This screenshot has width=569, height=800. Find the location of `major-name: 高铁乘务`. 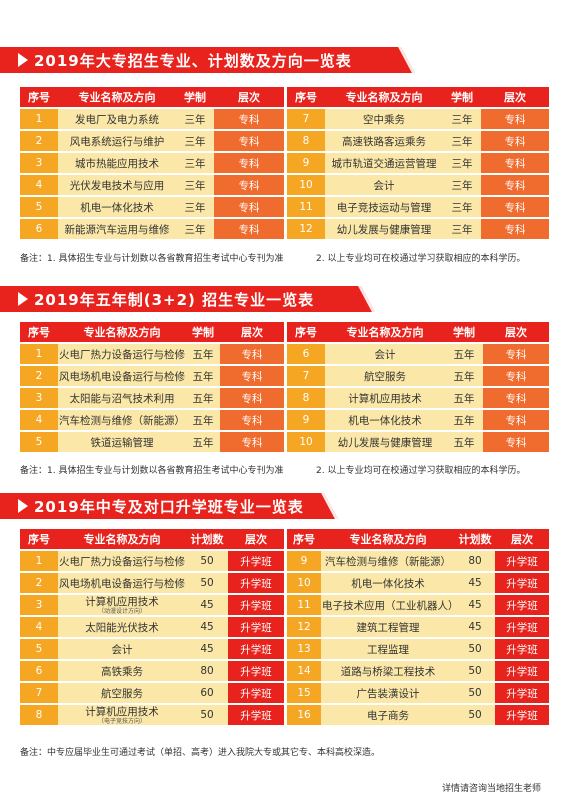

major-name: 高铁乘务 is located at coordinates (122, 671).